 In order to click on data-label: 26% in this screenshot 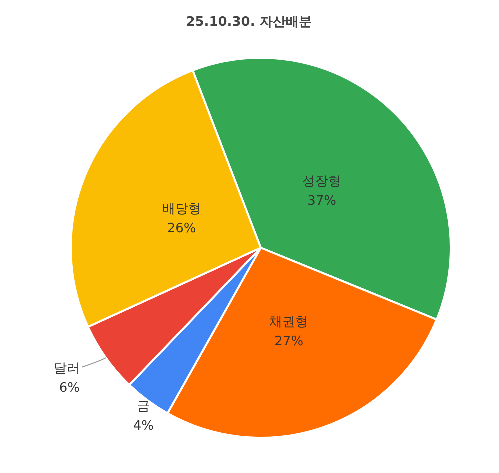, I will do `click(181, 229)`.